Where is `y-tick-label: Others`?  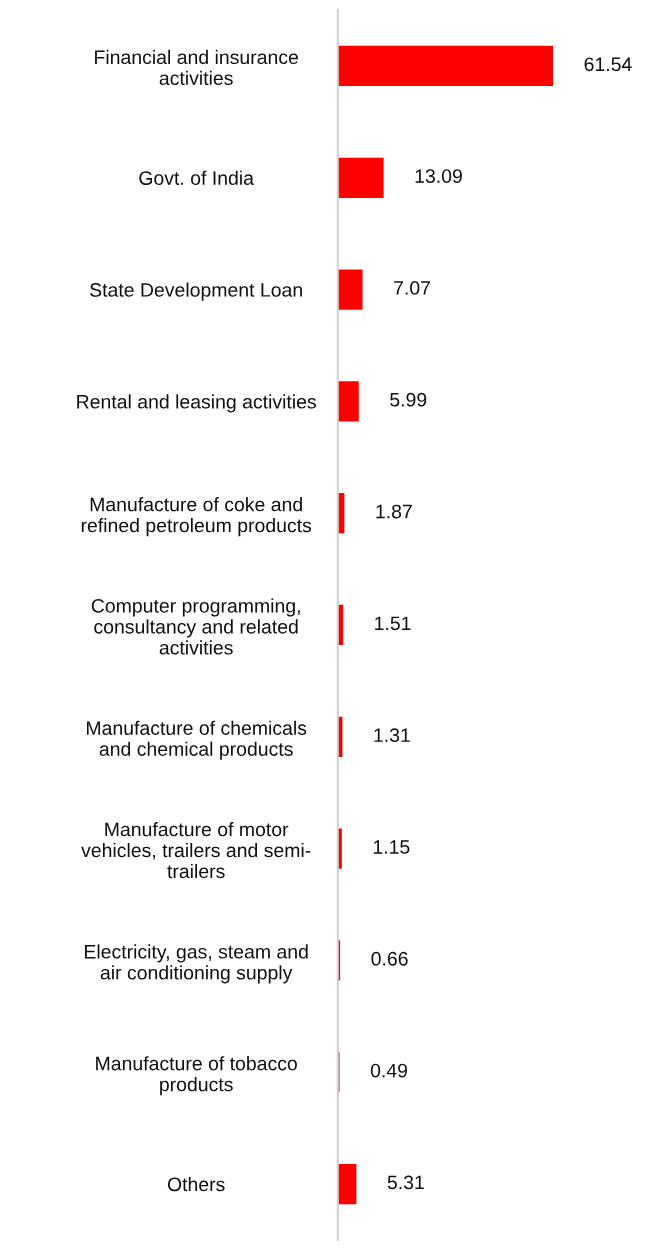
y-tick-label: Others is located at coordinates (196, 1184).